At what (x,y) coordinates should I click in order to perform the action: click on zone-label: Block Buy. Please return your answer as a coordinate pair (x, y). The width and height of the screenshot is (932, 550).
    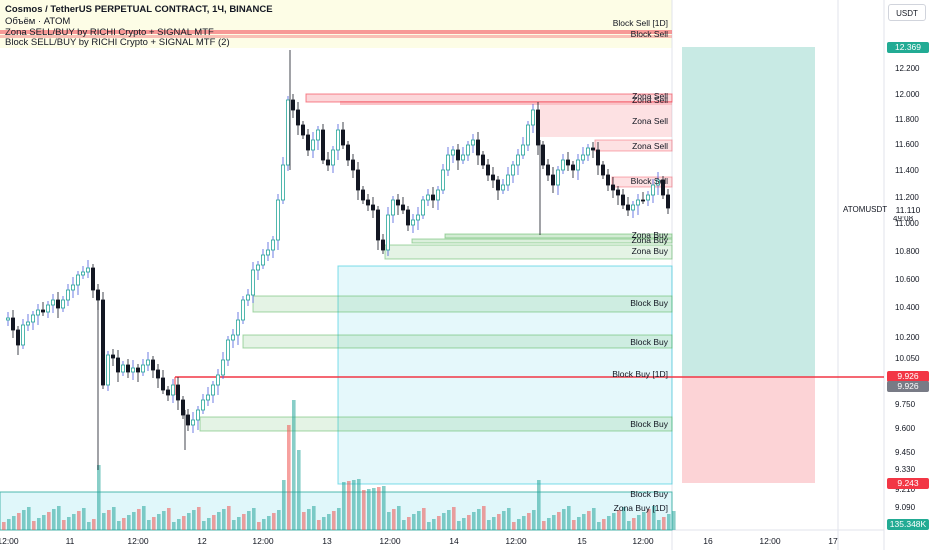
    Looking at the image, I should click on (649, 494).